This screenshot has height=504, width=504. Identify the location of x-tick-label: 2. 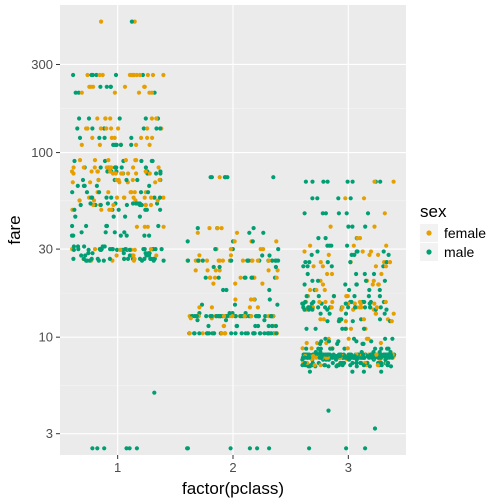
(232, 467).